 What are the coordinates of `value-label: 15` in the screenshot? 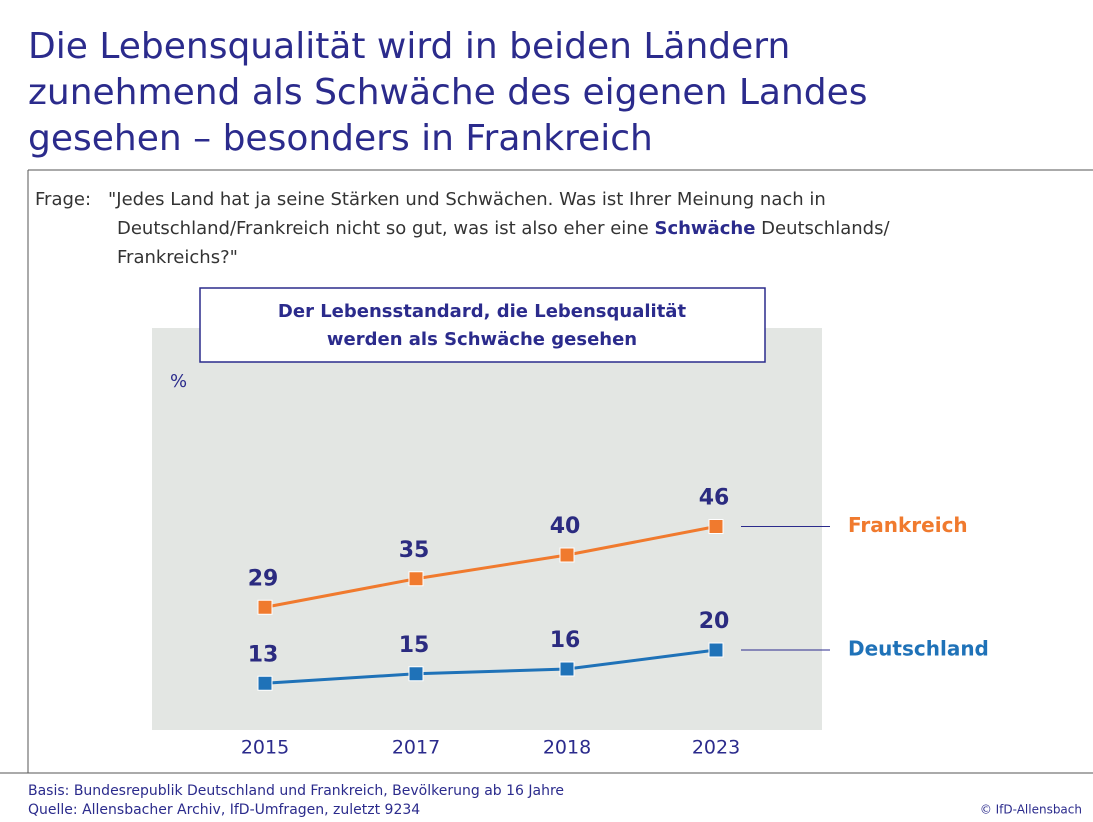 It's located at (414, 645).